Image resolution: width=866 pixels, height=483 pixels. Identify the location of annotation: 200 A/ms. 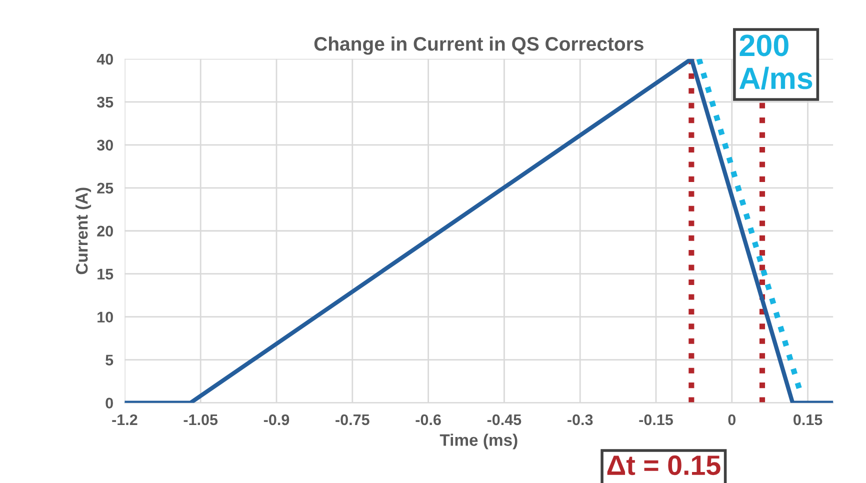
(775, 62).